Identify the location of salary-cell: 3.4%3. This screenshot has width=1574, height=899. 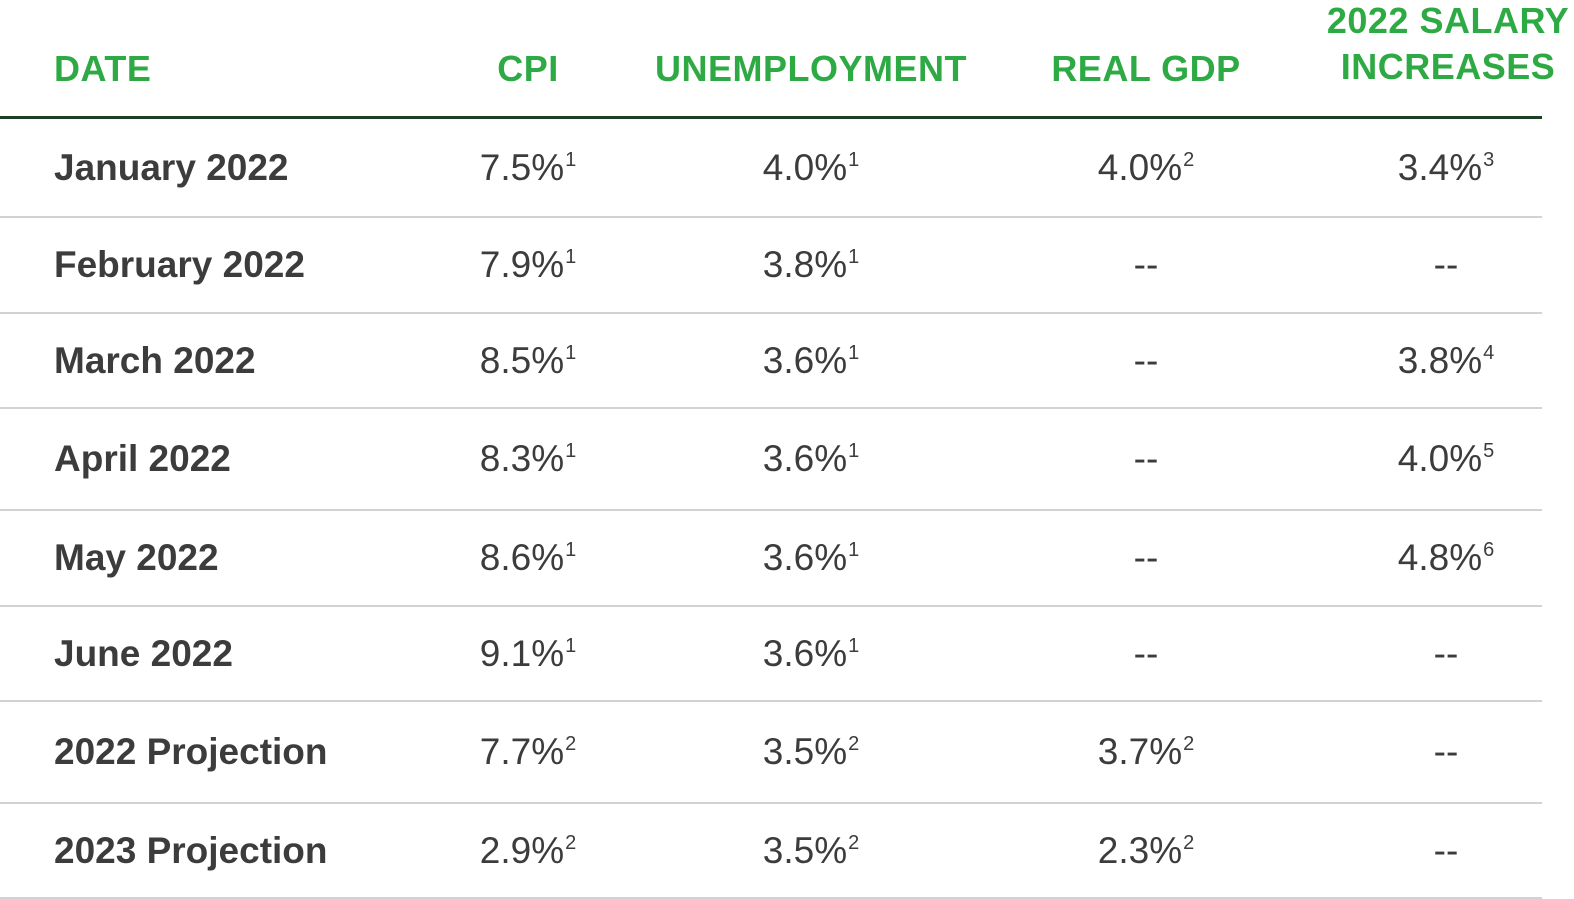
(1446, 168).